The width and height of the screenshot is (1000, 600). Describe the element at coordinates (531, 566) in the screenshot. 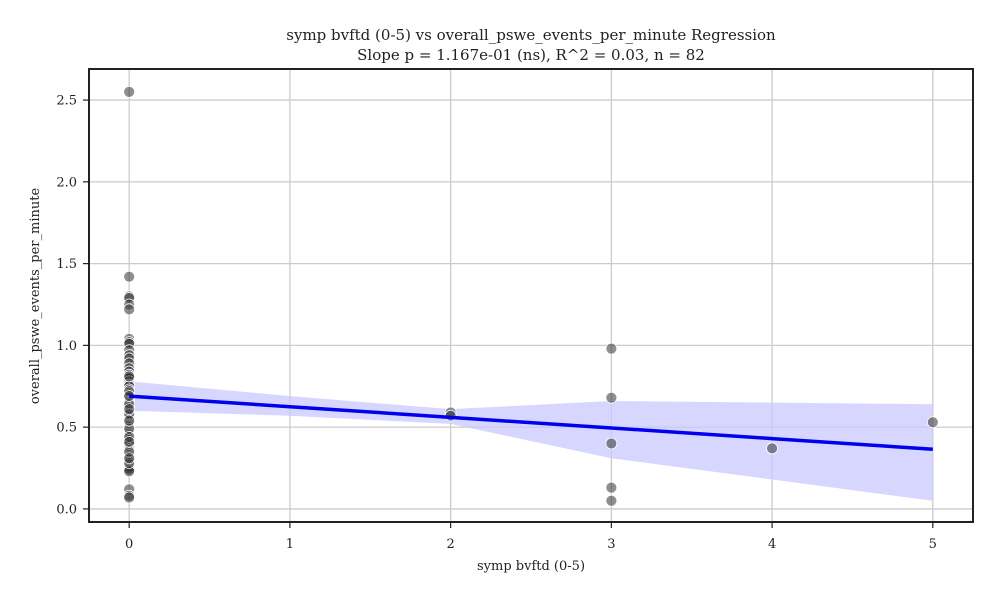

I see `x-axis-label: symp bvftd (0-5)` at that location.